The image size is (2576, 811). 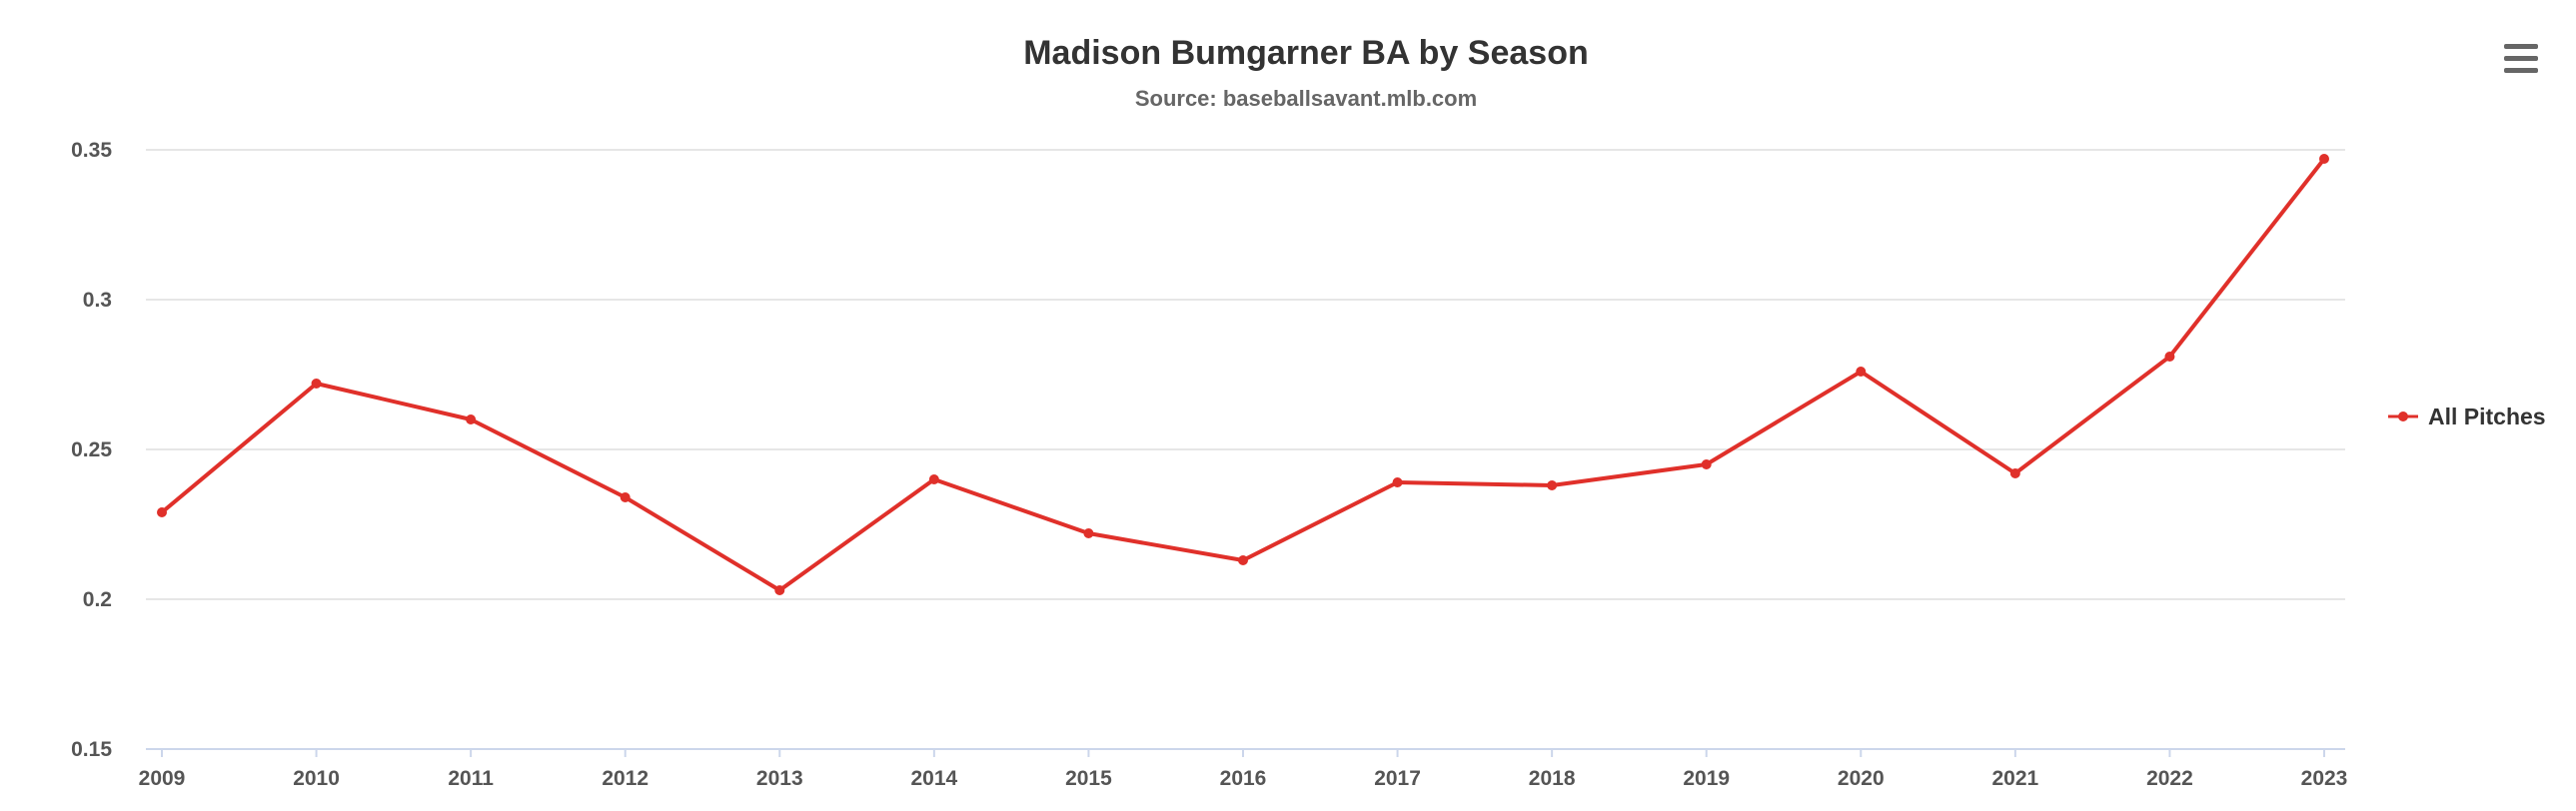 What do you see at coordinates (1706, 778) in the screenshot?
I see `x-tick-label: 2019` at bounding box center [1706, 778].